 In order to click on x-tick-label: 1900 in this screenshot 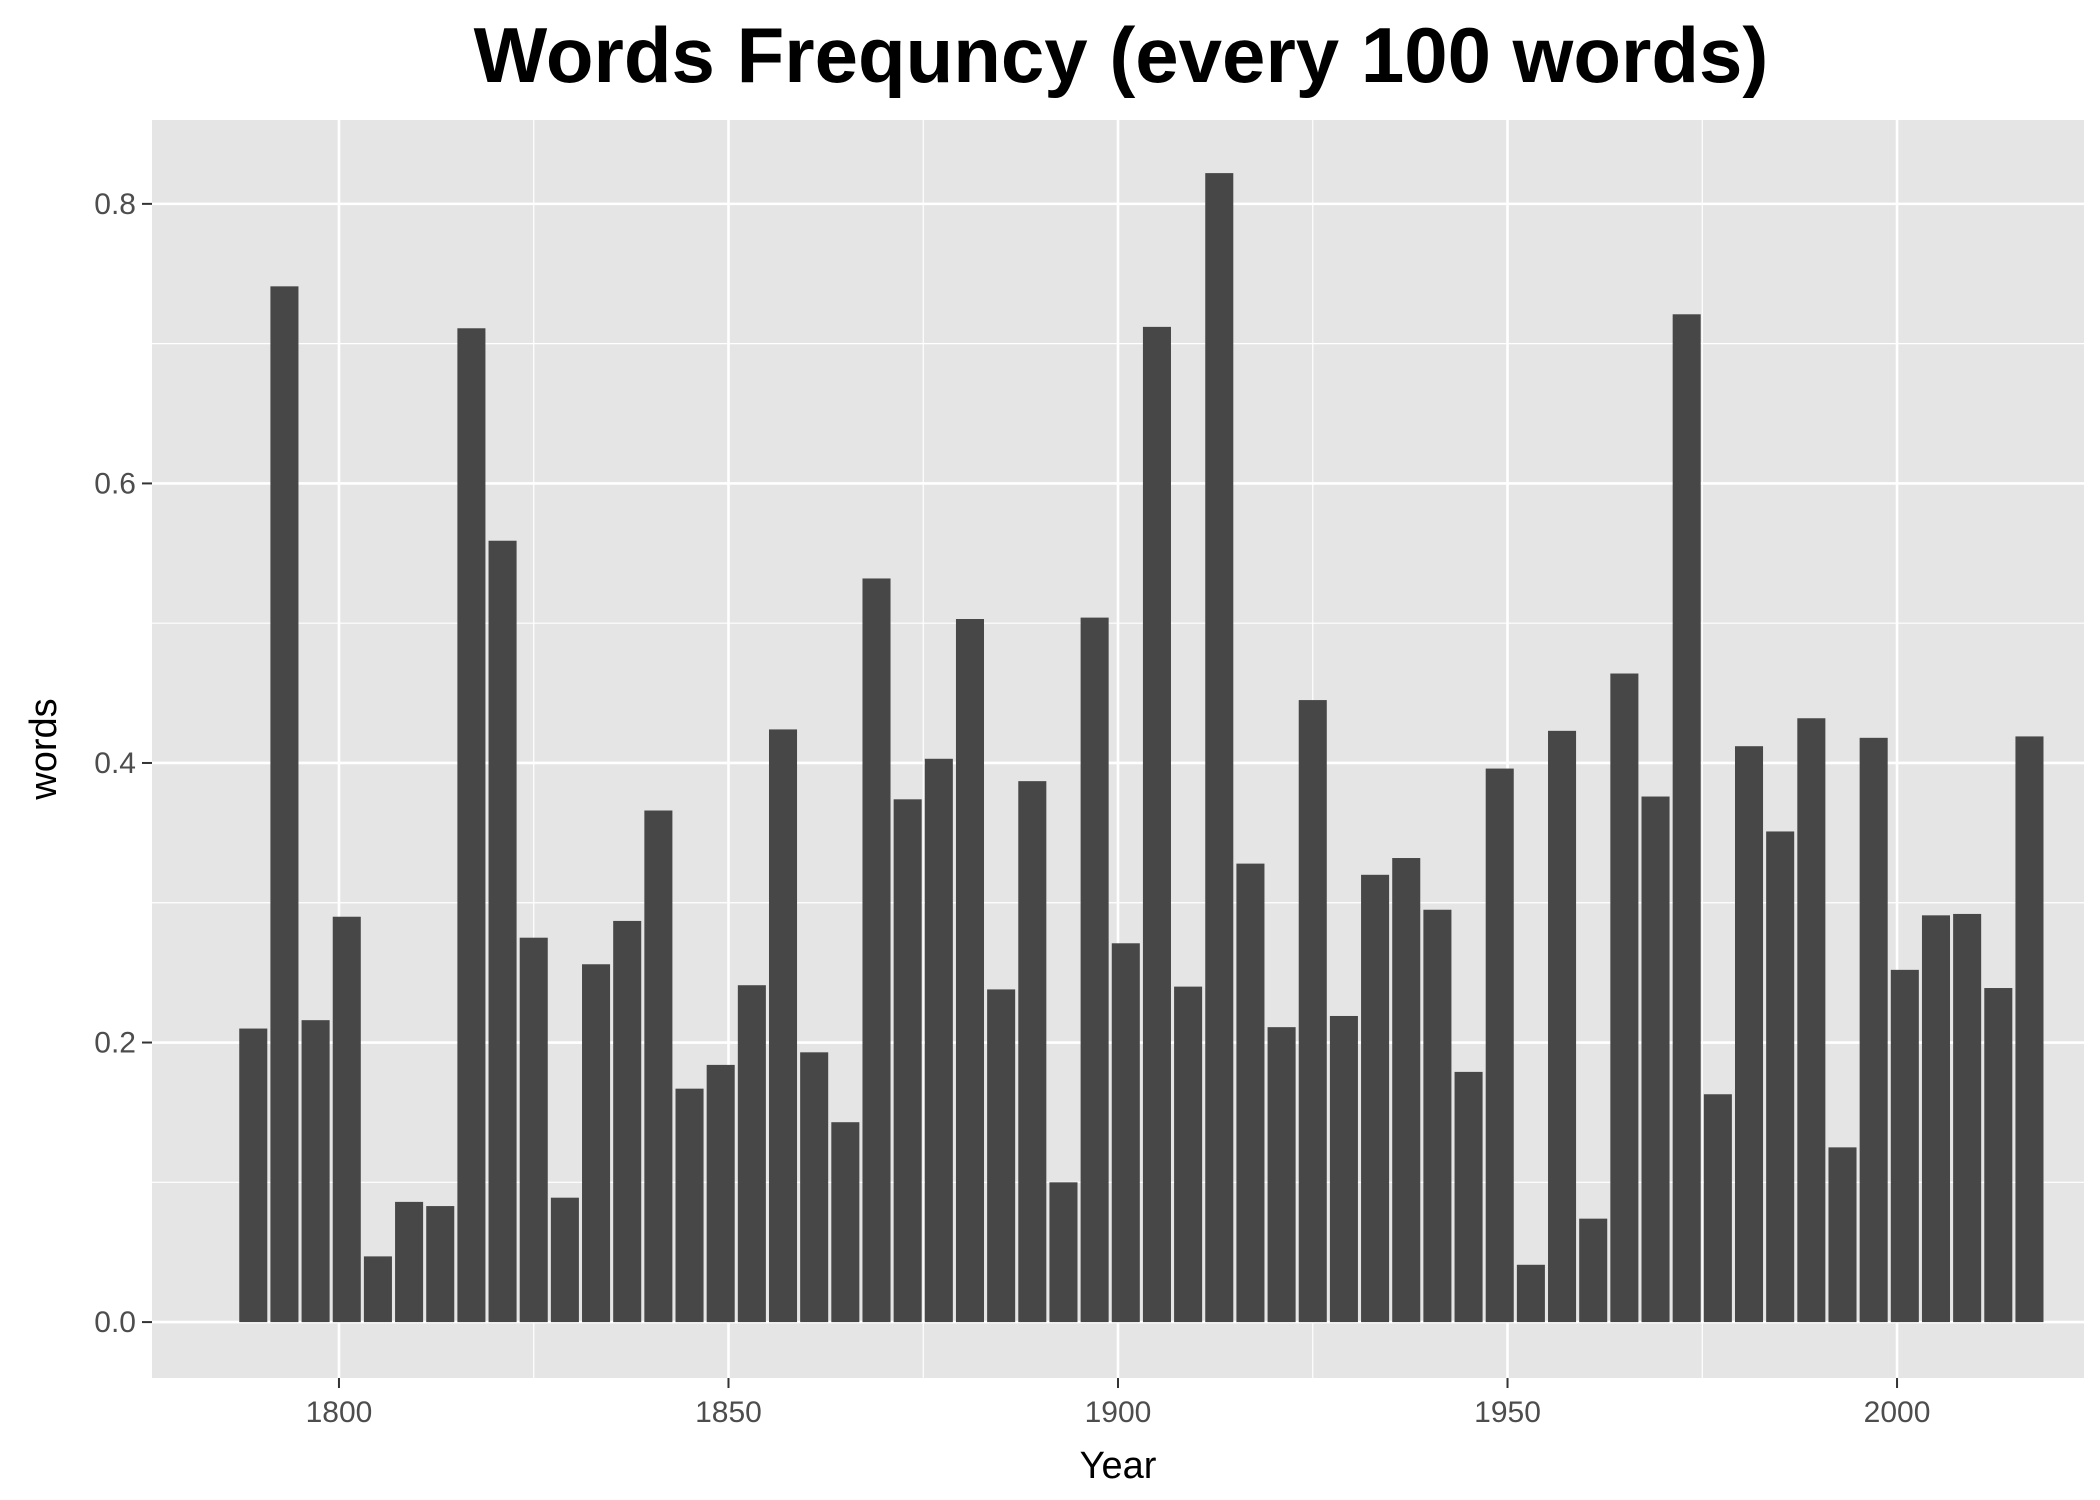, I will do `click(1118, 1412)`.